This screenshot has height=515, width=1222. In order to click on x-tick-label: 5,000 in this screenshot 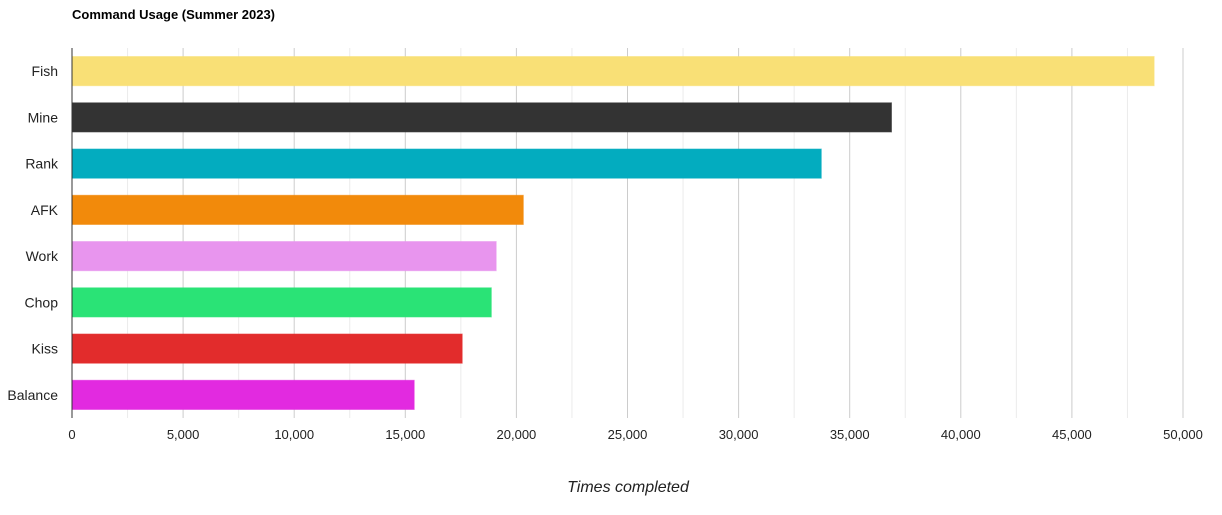, I will do `click(183, 434)`.